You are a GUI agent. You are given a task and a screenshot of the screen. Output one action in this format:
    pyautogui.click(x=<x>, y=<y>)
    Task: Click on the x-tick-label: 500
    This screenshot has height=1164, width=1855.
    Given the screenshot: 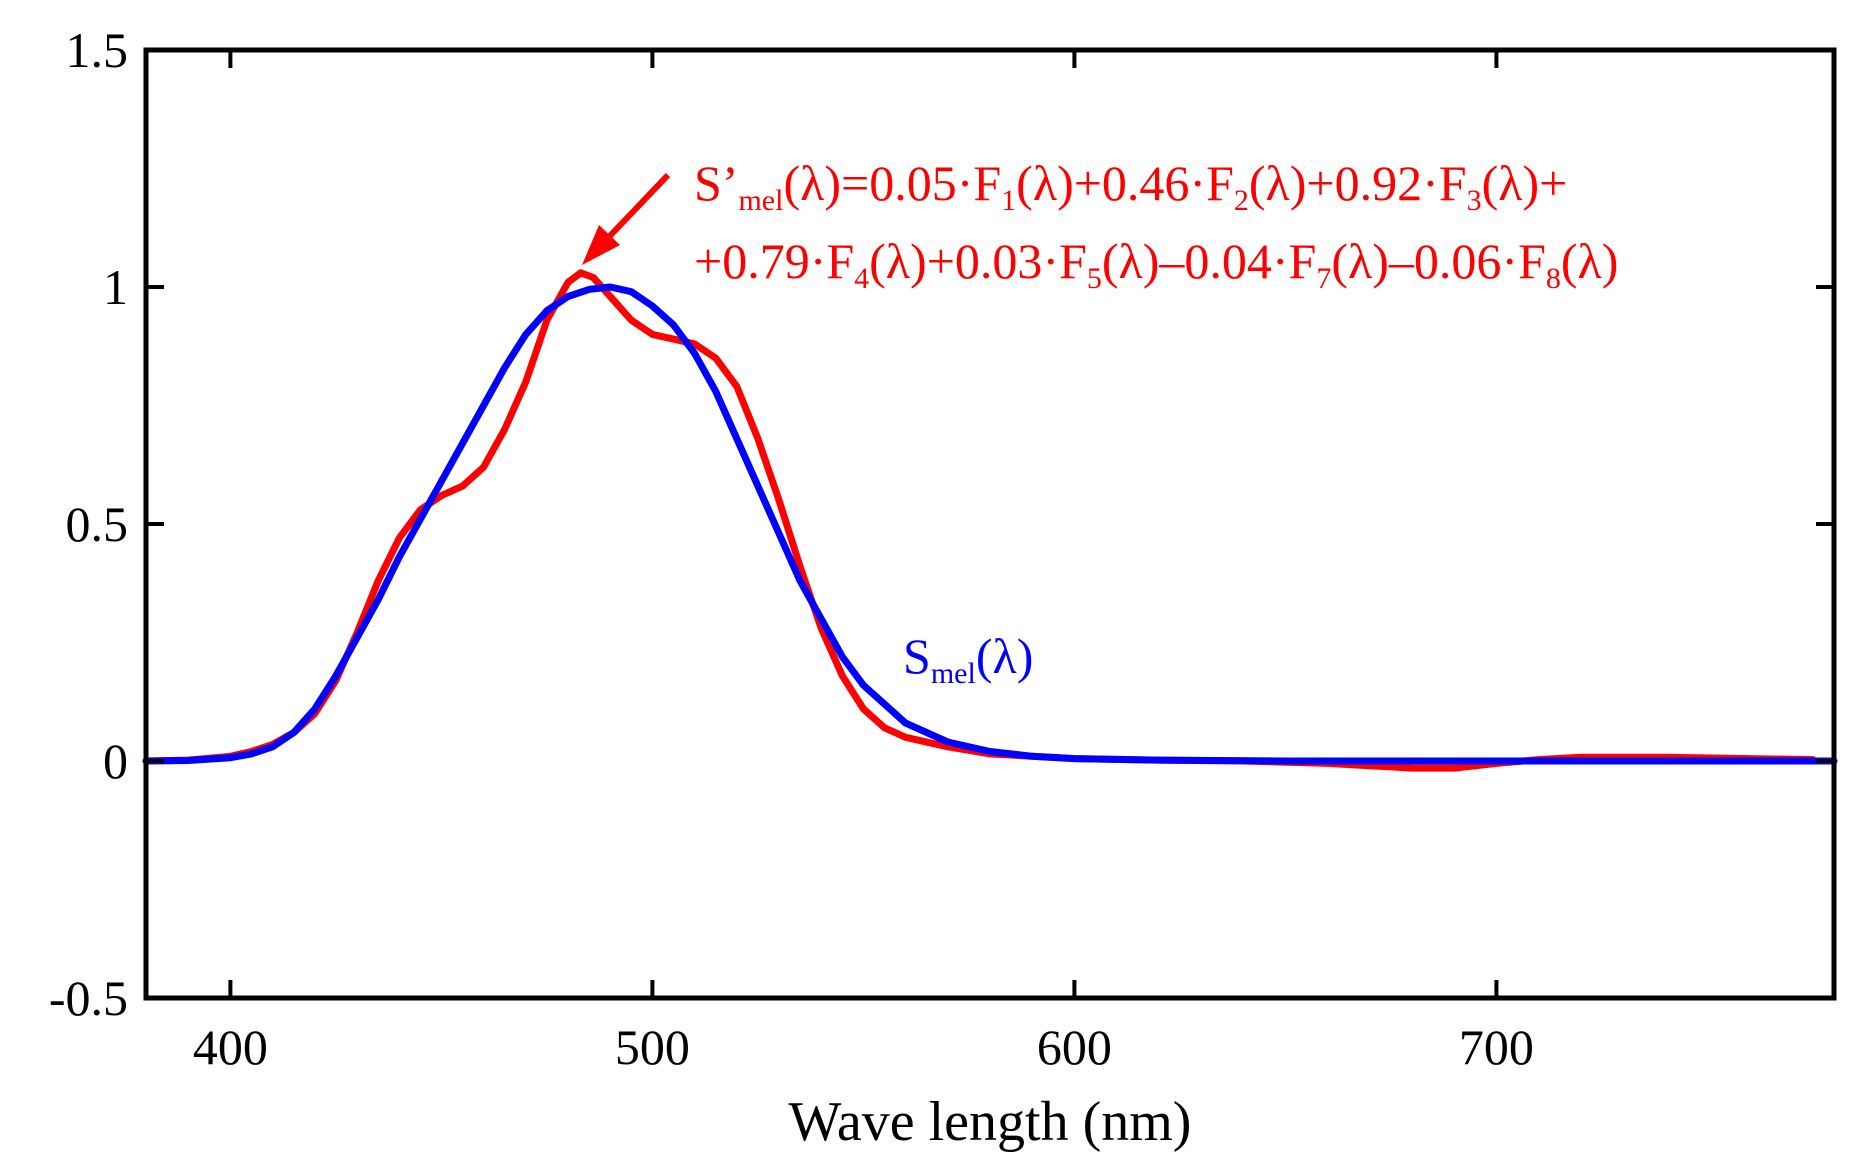 What is the action you would take?
    pyautogui.click(x=652, y=1047)
    